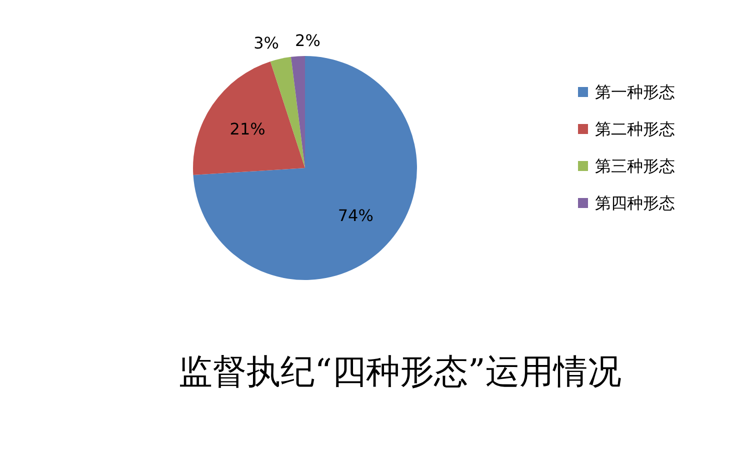  I want to click on title: 监督执纪“四种形态”运用情况, so click(400, 372).